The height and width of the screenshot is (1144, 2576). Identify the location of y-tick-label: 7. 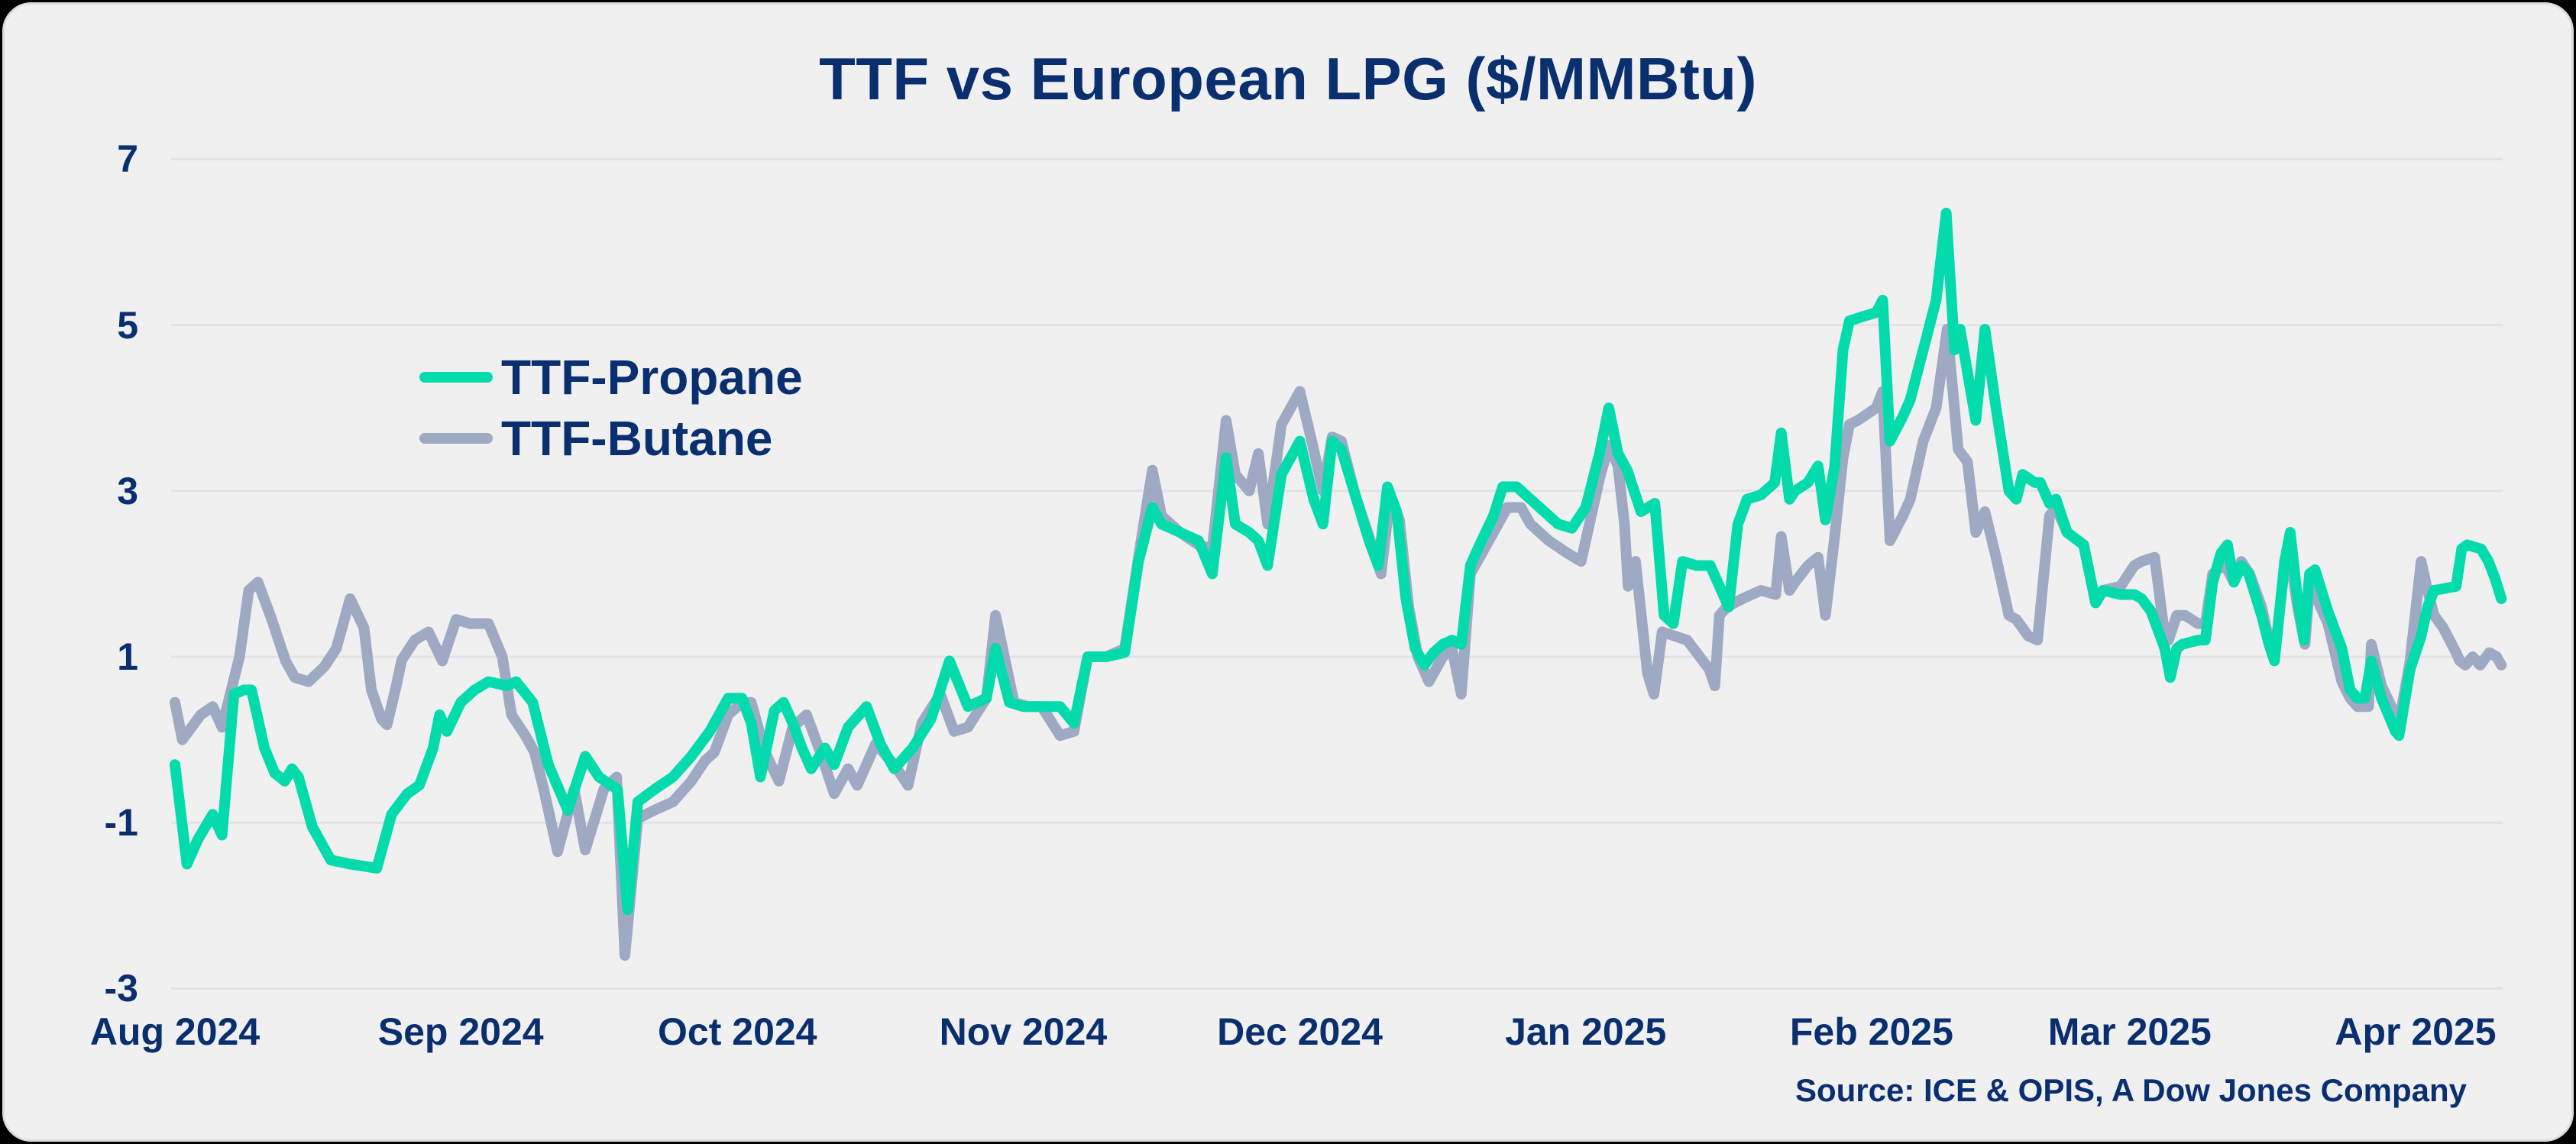
(127, 159).